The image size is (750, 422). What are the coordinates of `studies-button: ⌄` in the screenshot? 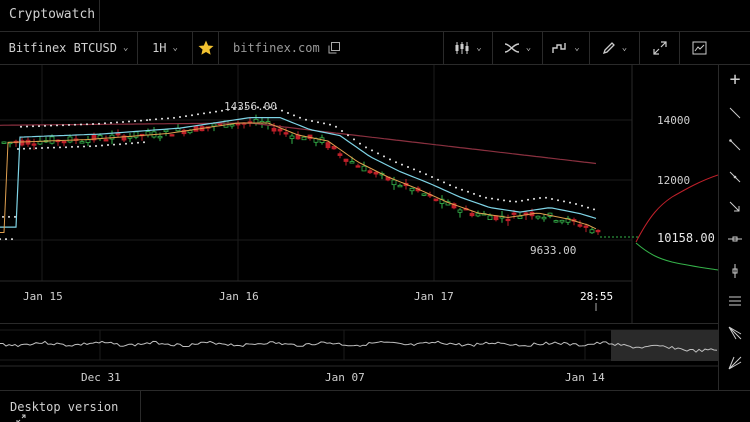 It's located at (566, 48).